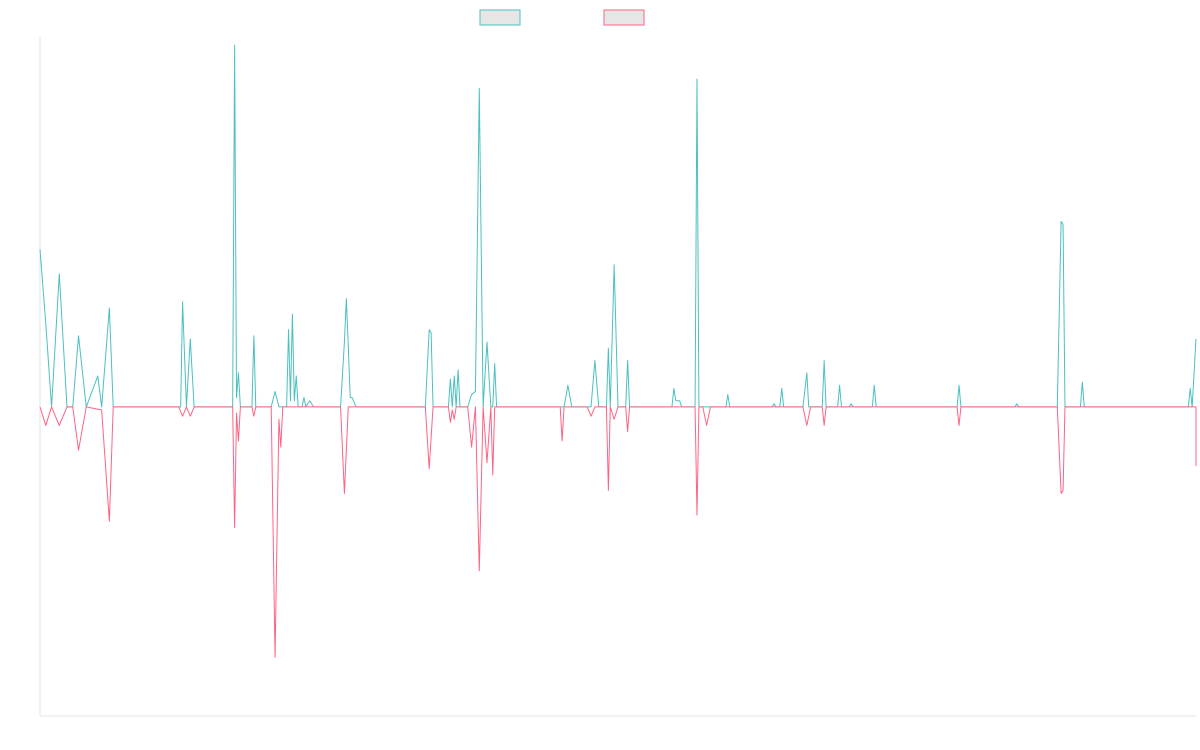  I want to click on legend, so click(562, 17).